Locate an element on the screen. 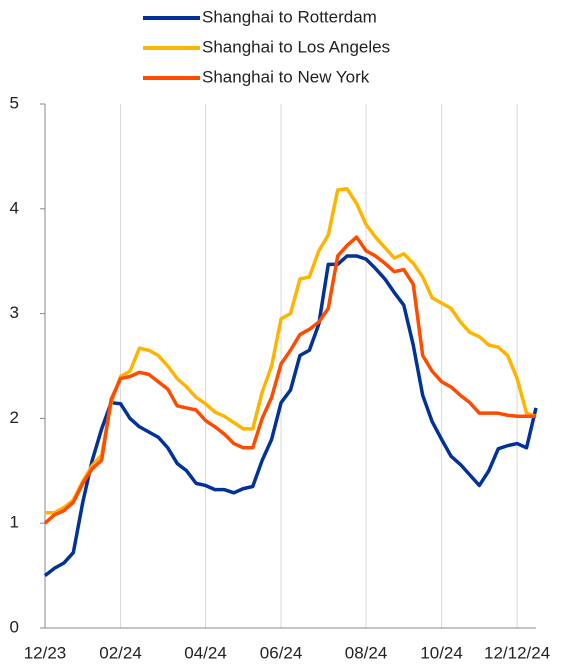  y-tick-label: 4 is located at coordinates (14, 207).